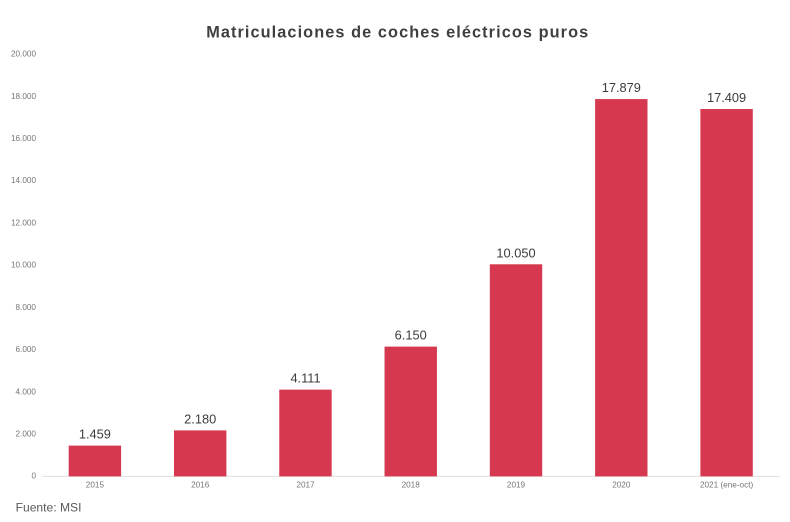  What do you see at coordinates (200, 418) in the screenshot?
I see `svg-text: 2.180` at bounding box center [200, 418].